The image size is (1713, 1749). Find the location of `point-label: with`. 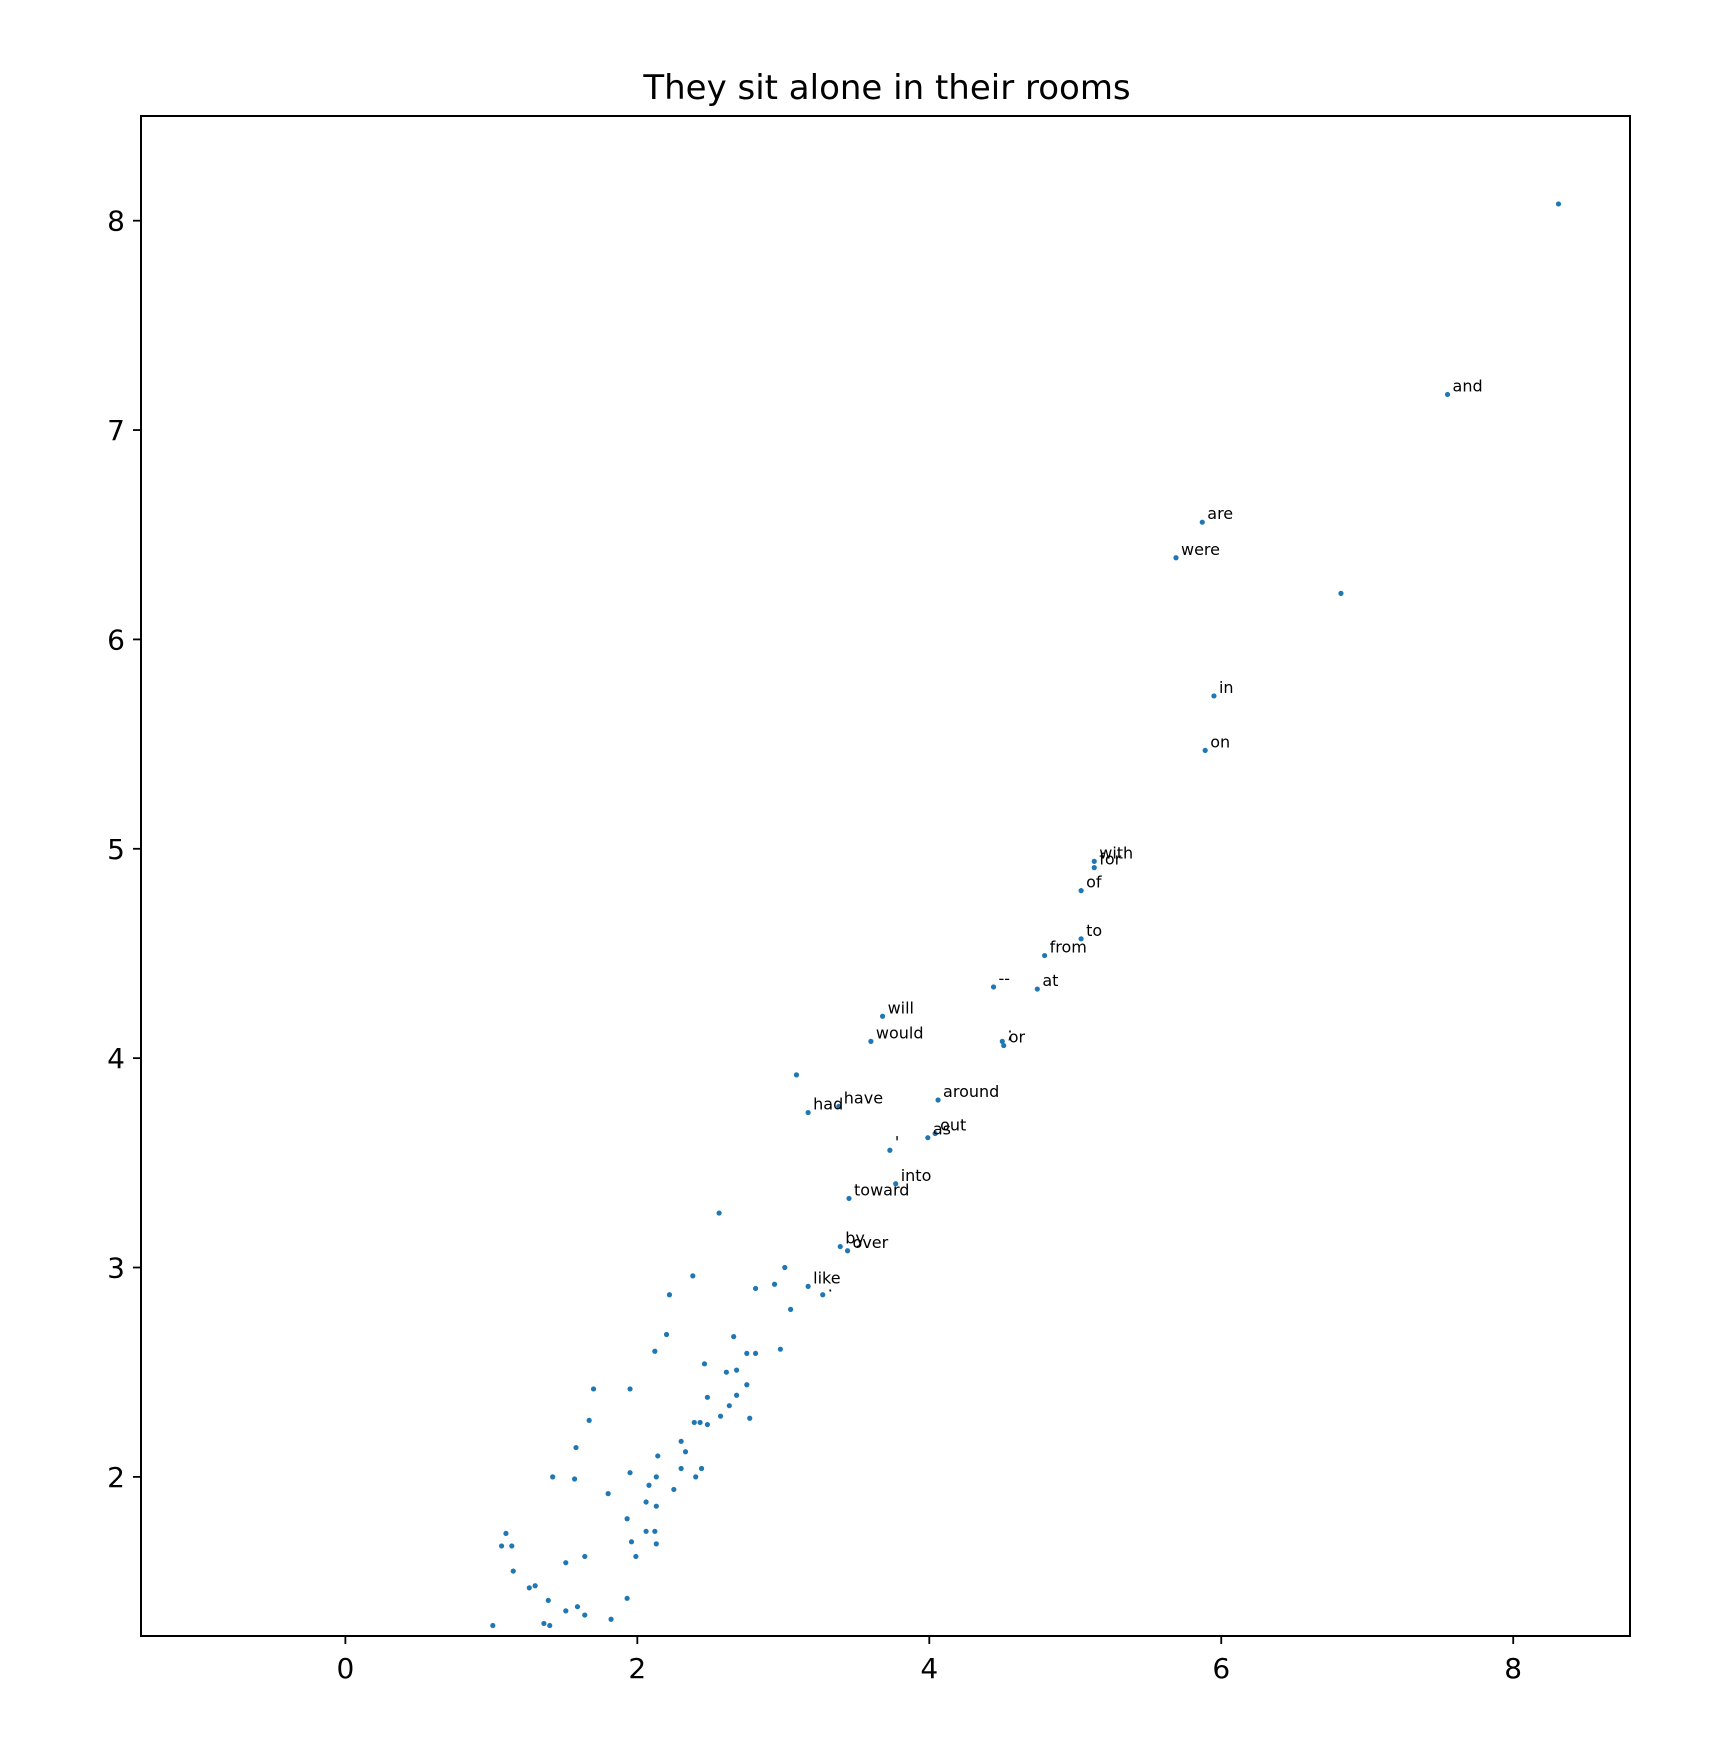

point-label: with is located at coordinates (1116, 852).